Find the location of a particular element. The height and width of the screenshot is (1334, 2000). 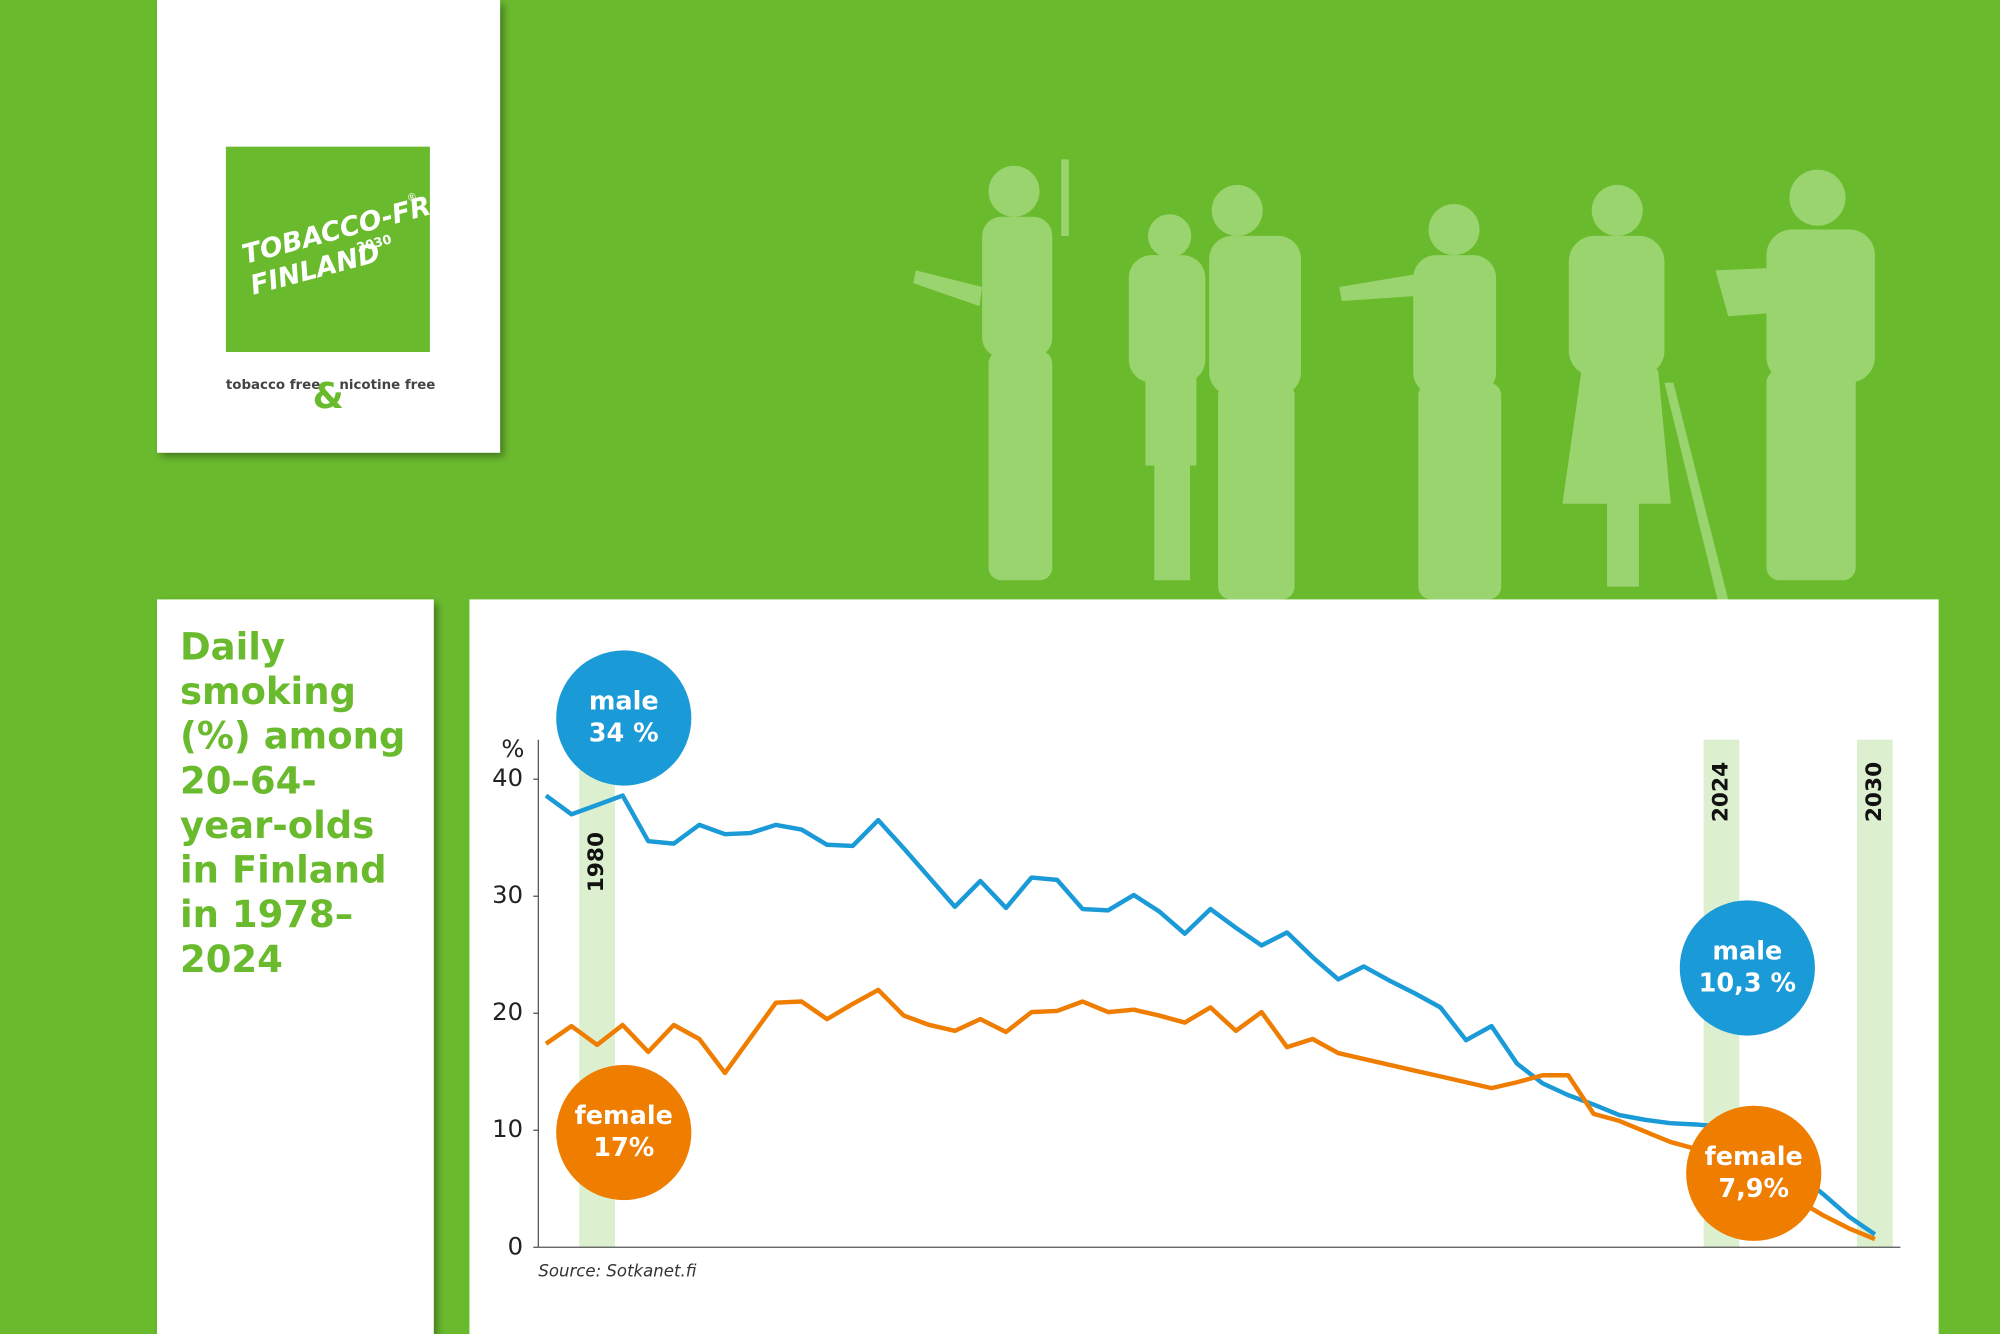

y-axis-unit: % is located at coordinates (512, 749).